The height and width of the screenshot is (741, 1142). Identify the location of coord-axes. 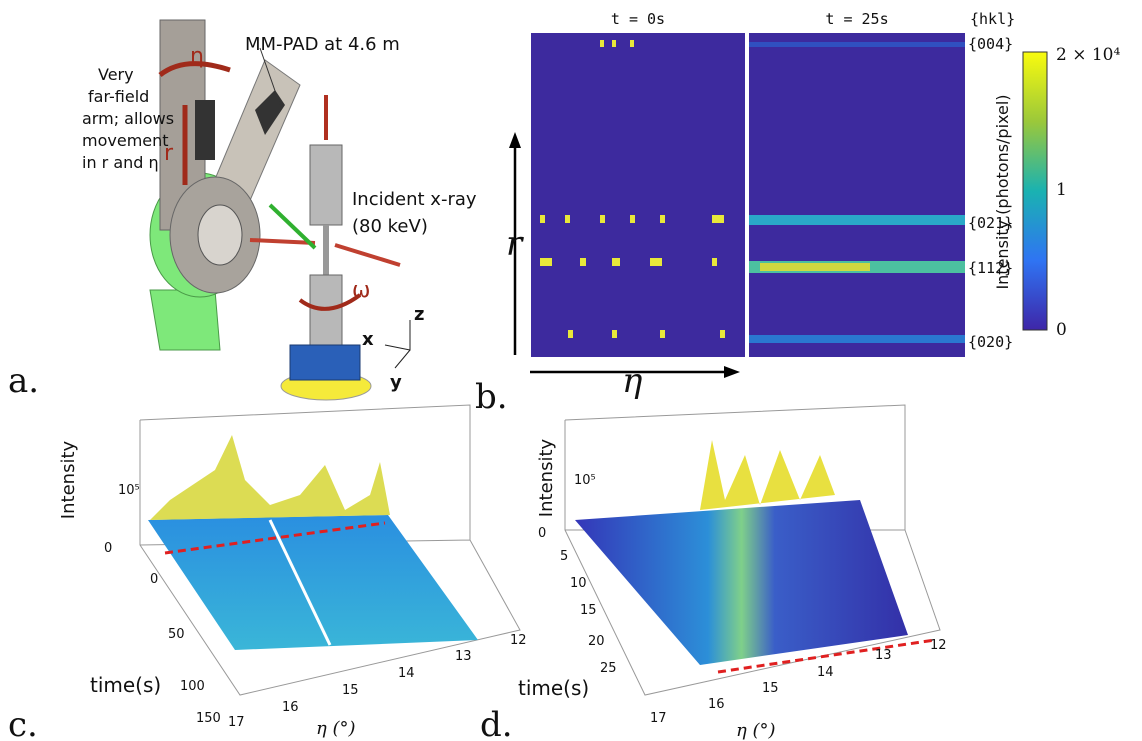
(397, 344).